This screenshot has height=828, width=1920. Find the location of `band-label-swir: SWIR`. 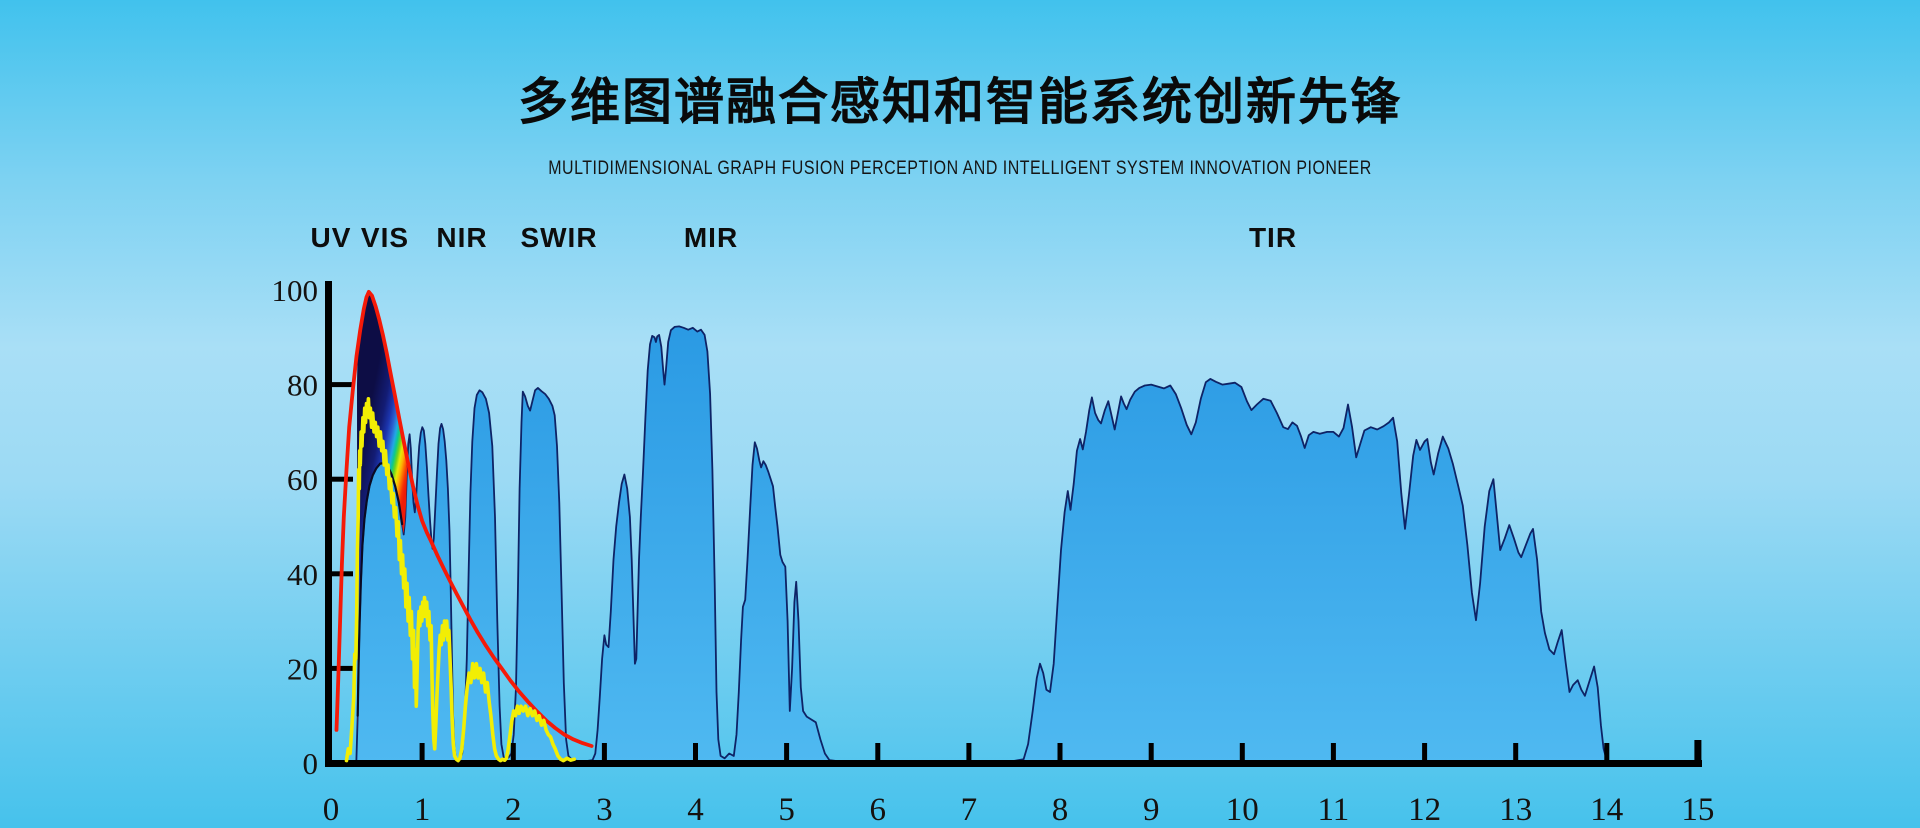

band-label-swir: SWIR is located at coordinates (559, 237).